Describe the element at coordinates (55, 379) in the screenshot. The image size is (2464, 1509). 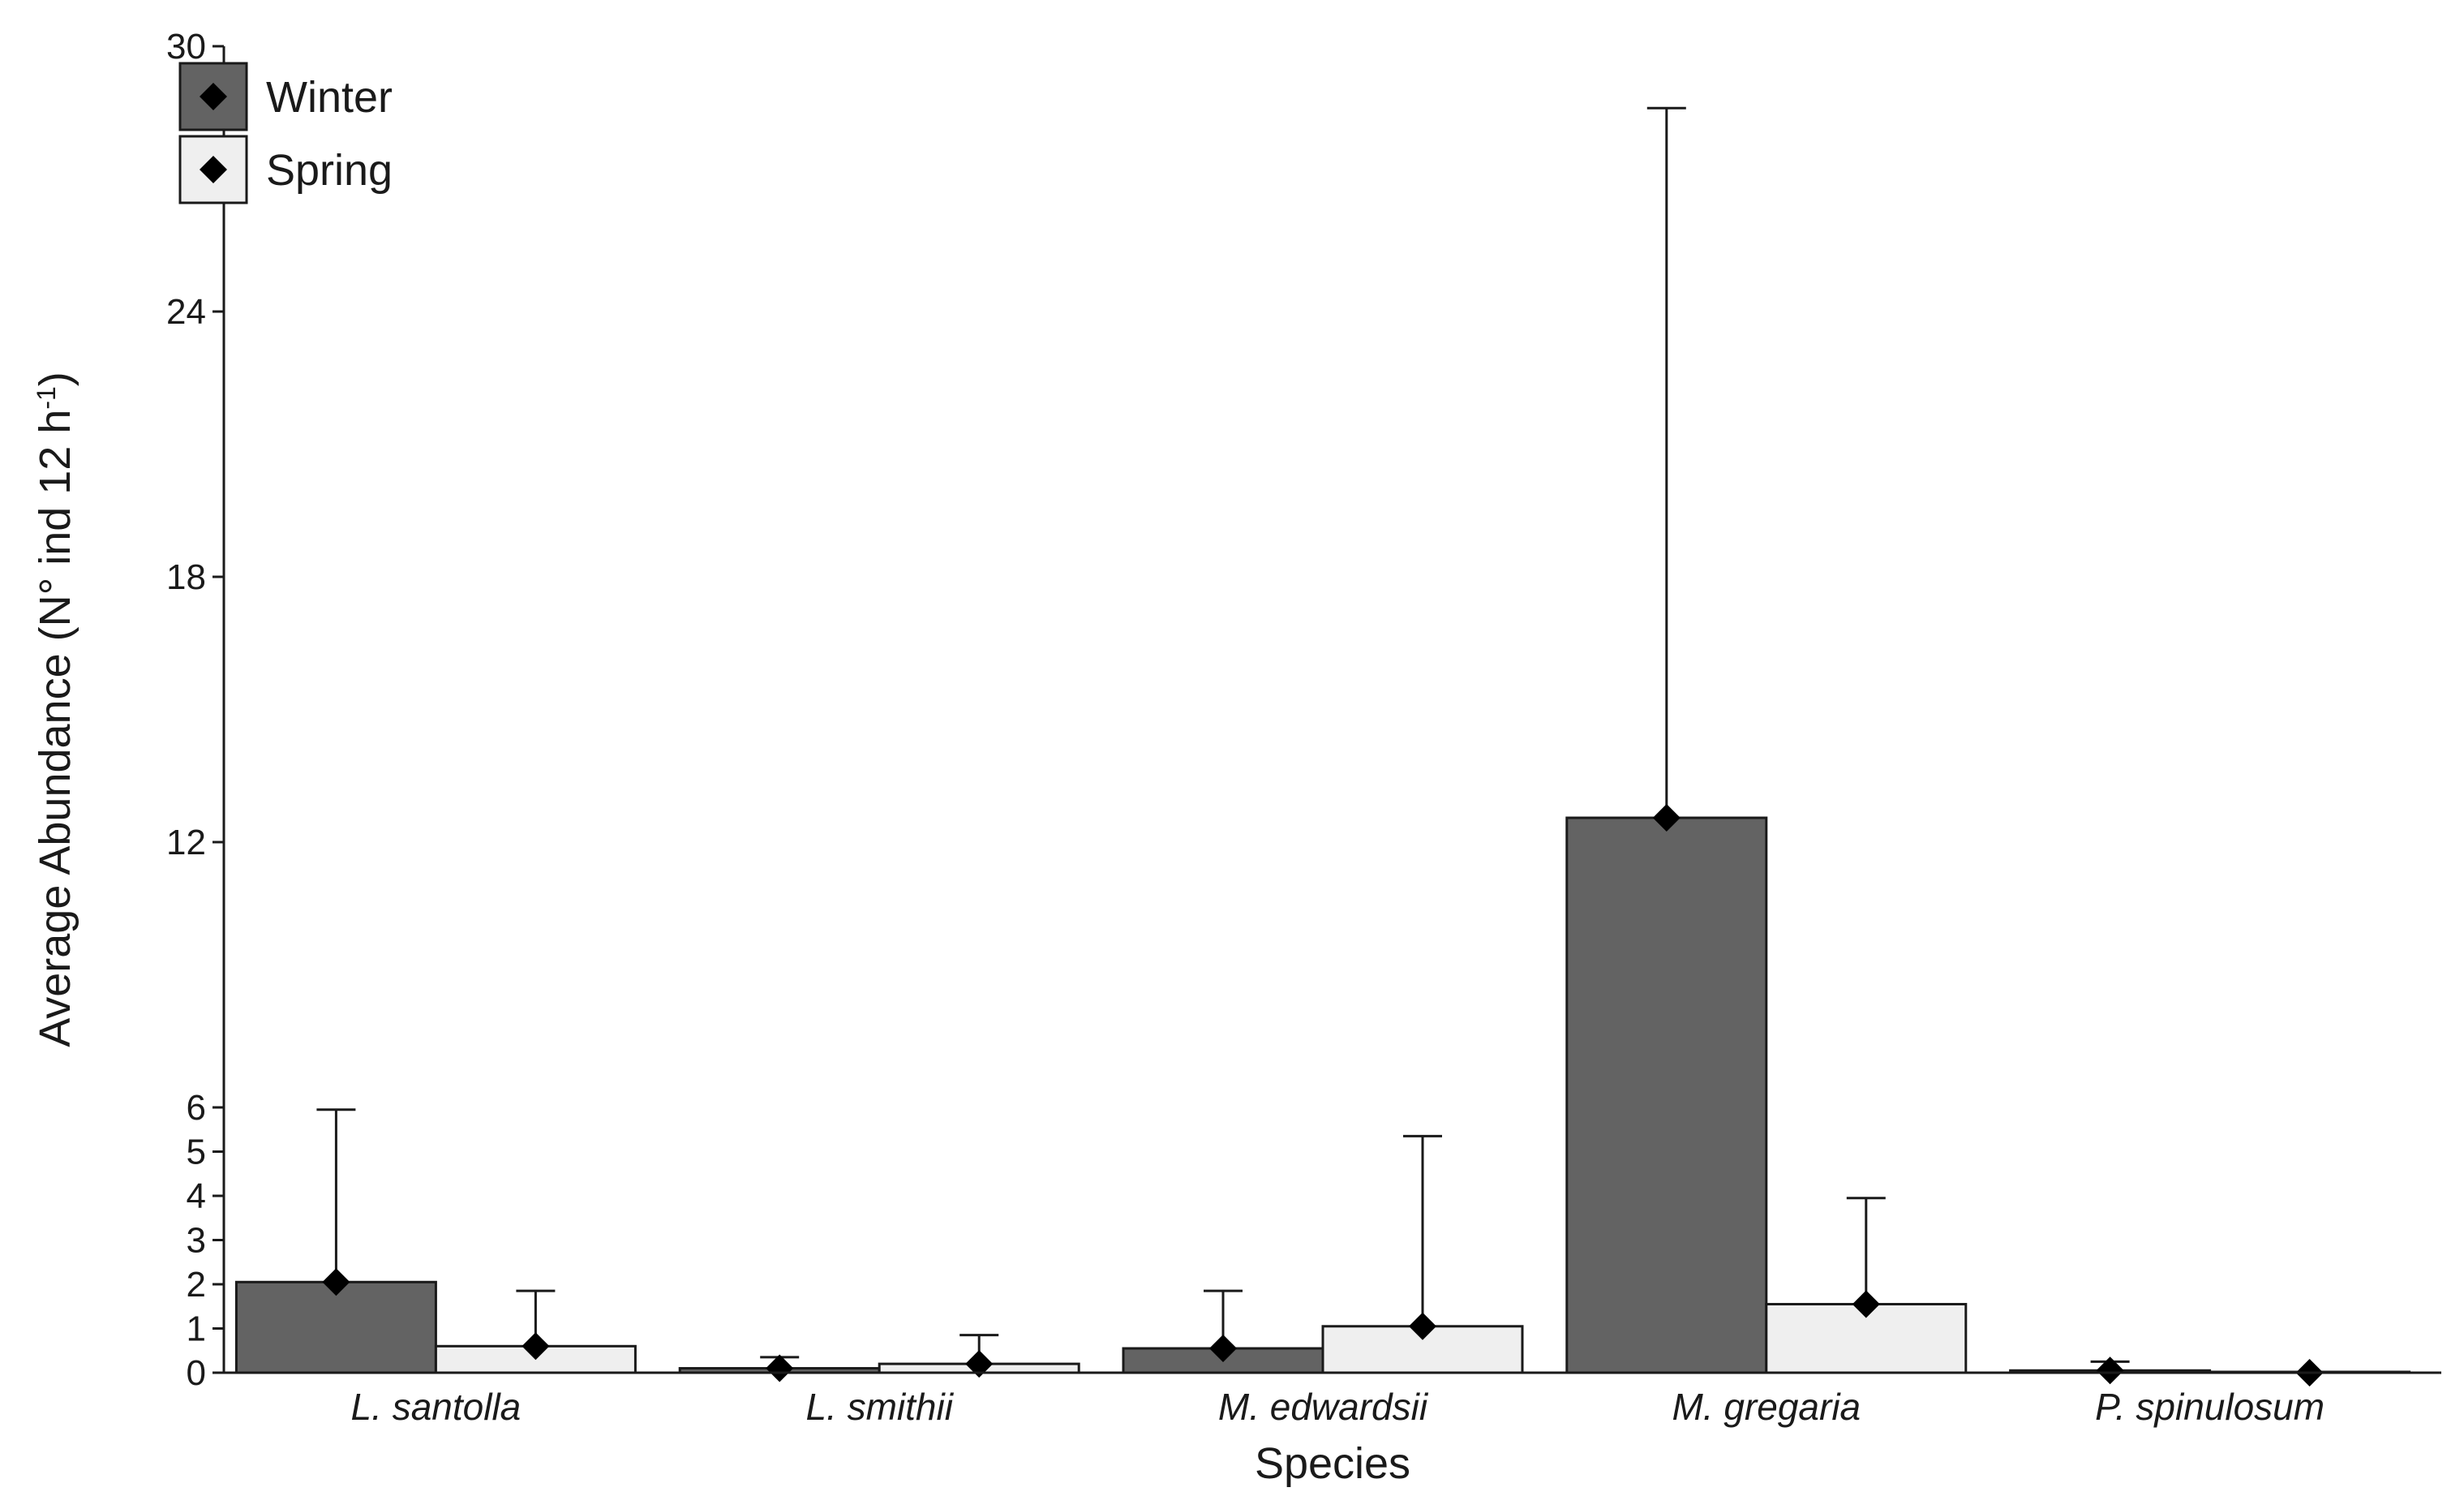
I see `y-axis-title-suffix: )` at that location.